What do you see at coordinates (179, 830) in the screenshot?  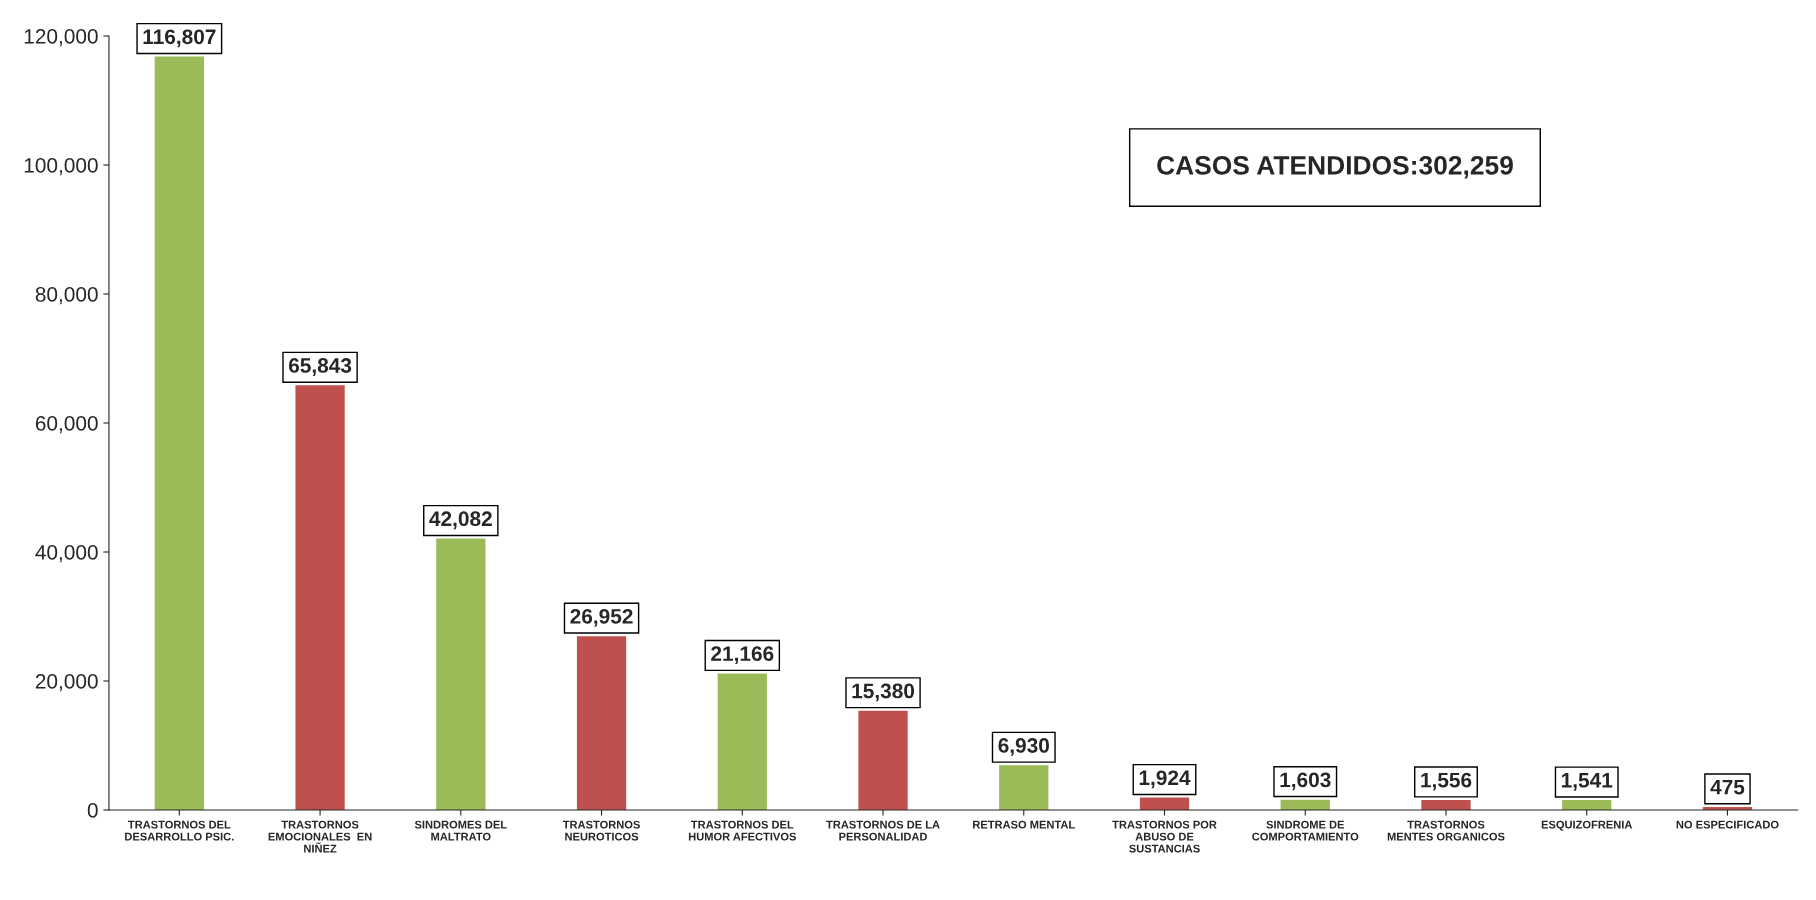 I see `x-tick-label: TRASTORNOS DEL DESARROLLO PSIC.` at bounding box center [179, 830].